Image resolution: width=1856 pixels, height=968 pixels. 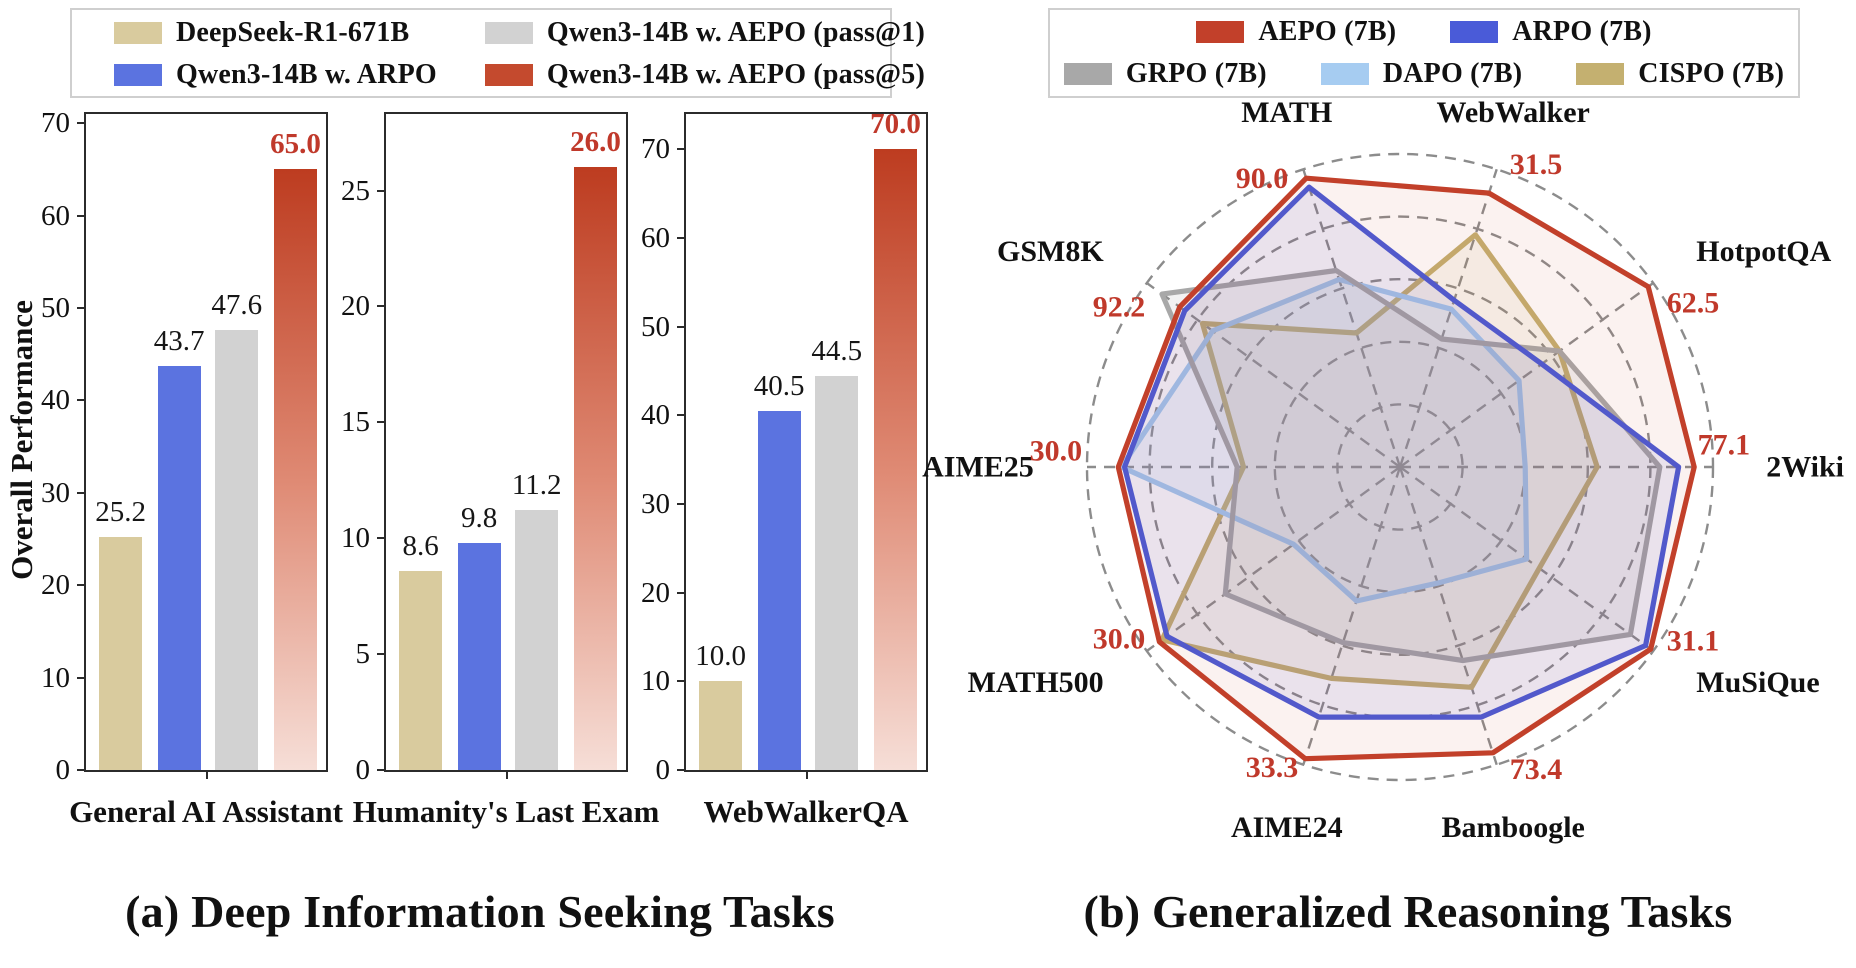 What do you see at coordinates (1513, 827) in the screenshot?
I see `radar-axis-label: Bamboogle` at bounding box center [1513, 827].